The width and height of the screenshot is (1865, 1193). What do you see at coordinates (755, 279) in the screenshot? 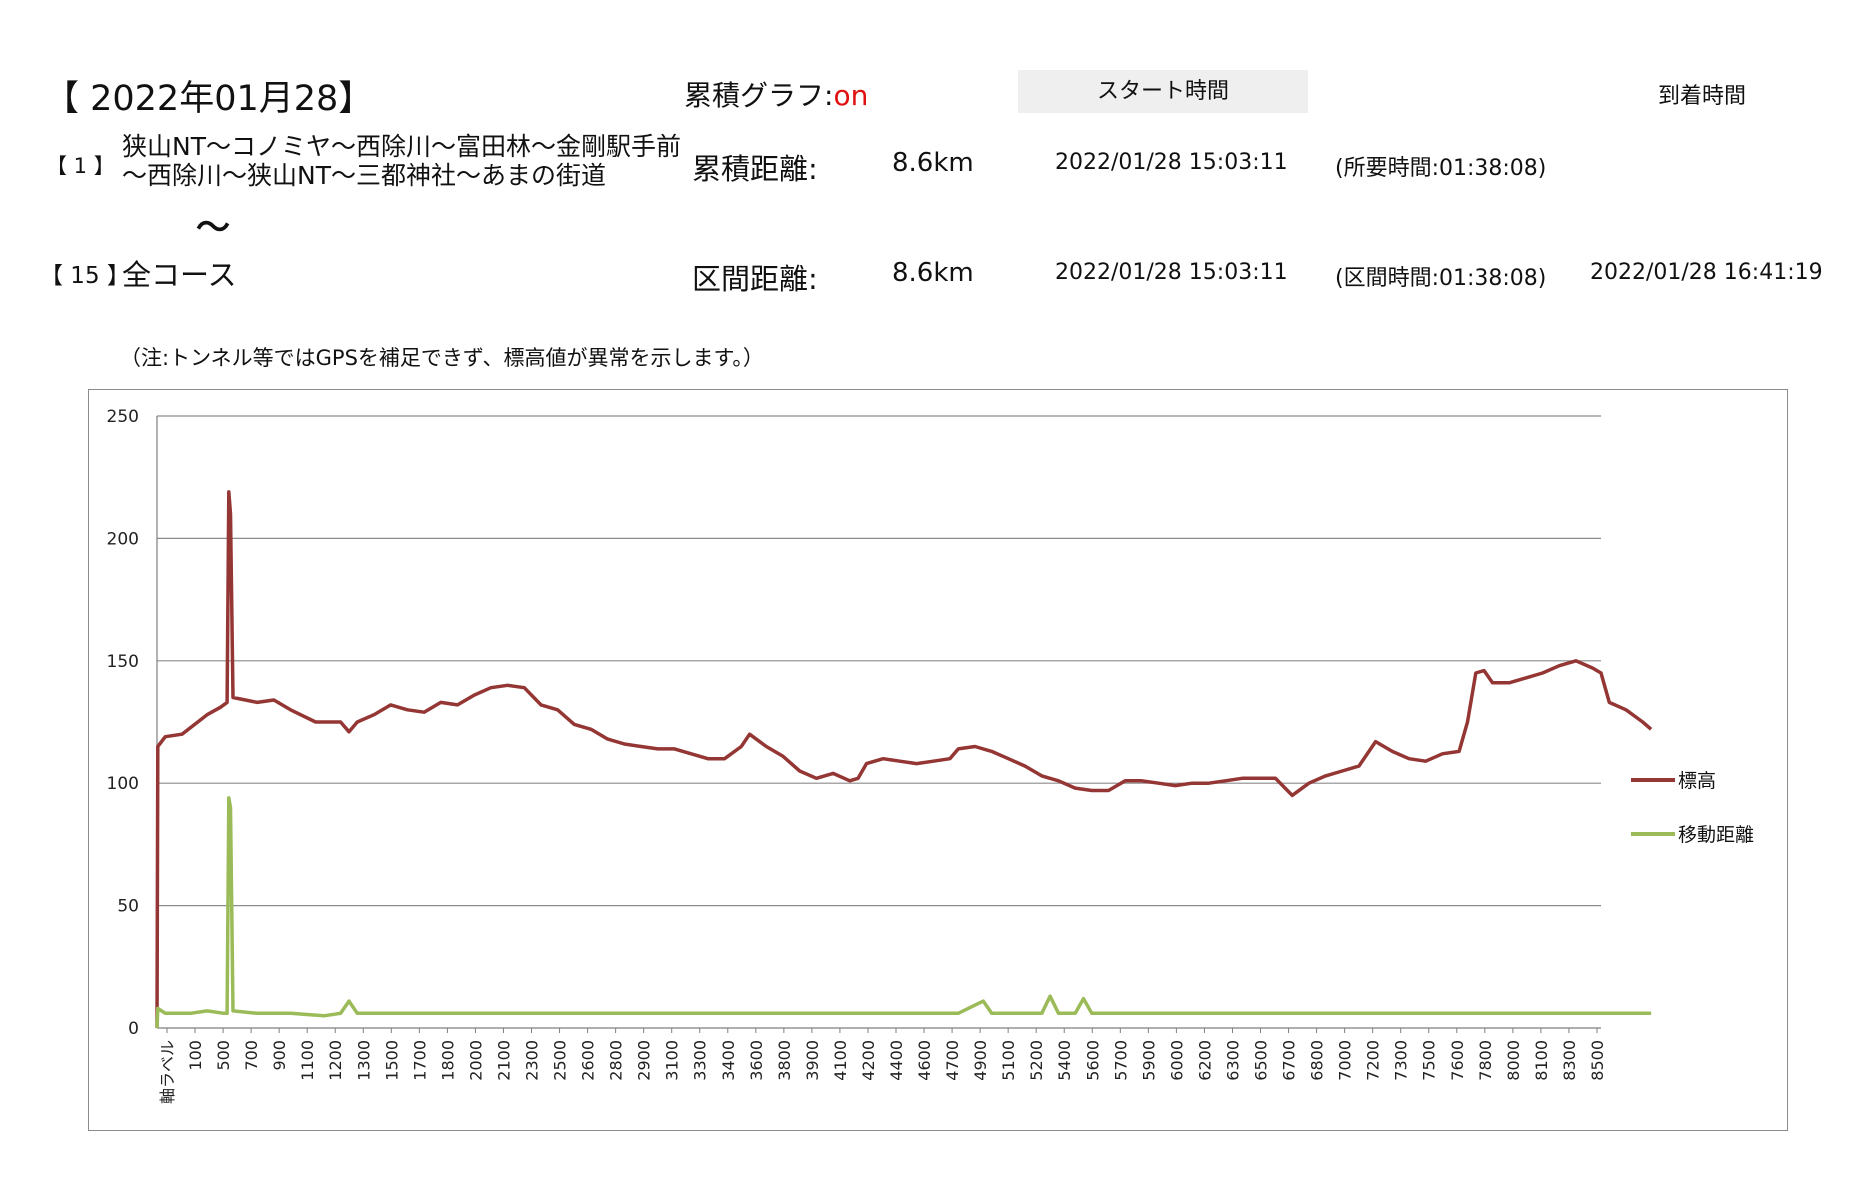
I see `segment-distance-label: 区間距離:` at bounding box center [755, 279].